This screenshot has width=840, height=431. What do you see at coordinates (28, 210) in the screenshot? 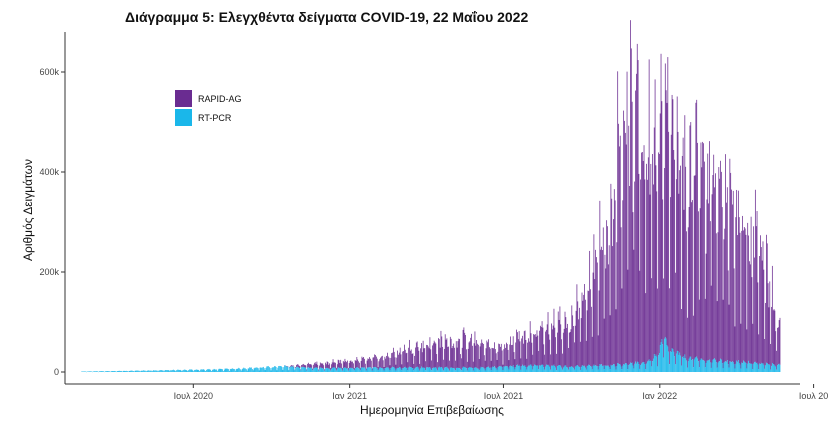
I see `y-axis-title: Αριθμός Δειγμάτων` at bounding box center [28, 210].